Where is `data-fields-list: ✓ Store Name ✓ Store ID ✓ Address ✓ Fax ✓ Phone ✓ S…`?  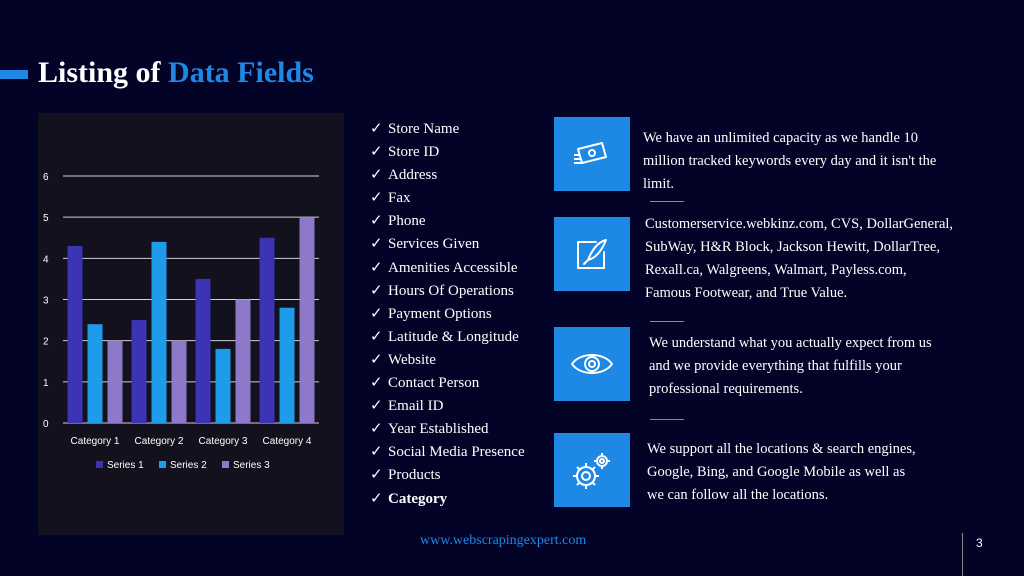 data-fields-list: ✓ Store Name ✓ Store ID ✓ Address ✓ Fax ✓ Phone ✓ S… is located at coordinates (447, 313).